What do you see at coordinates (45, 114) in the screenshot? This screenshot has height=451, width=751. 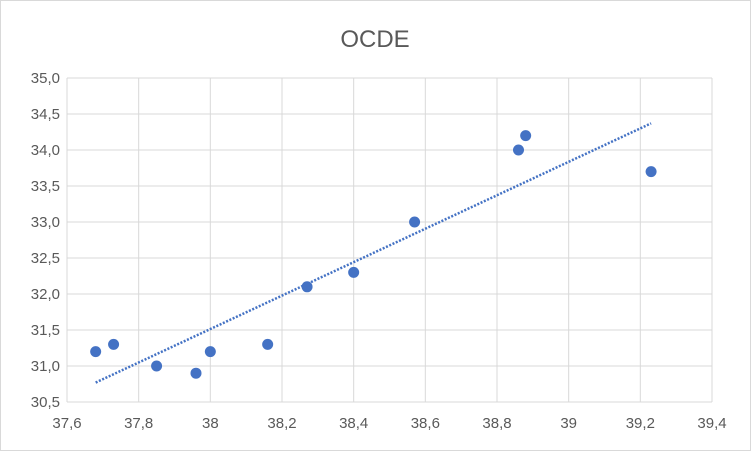 I see `y-tick-label: 34,5` at bounding box center [45, 114].